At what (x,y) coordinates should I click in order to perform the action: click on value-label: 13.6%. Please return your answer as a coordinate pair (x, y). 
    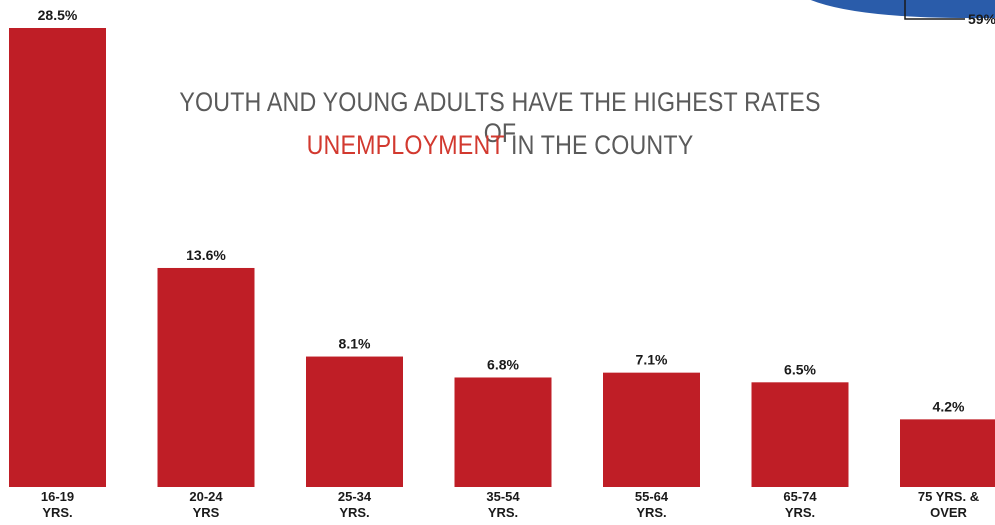
    Looking at the image, I should click on (206, 255).